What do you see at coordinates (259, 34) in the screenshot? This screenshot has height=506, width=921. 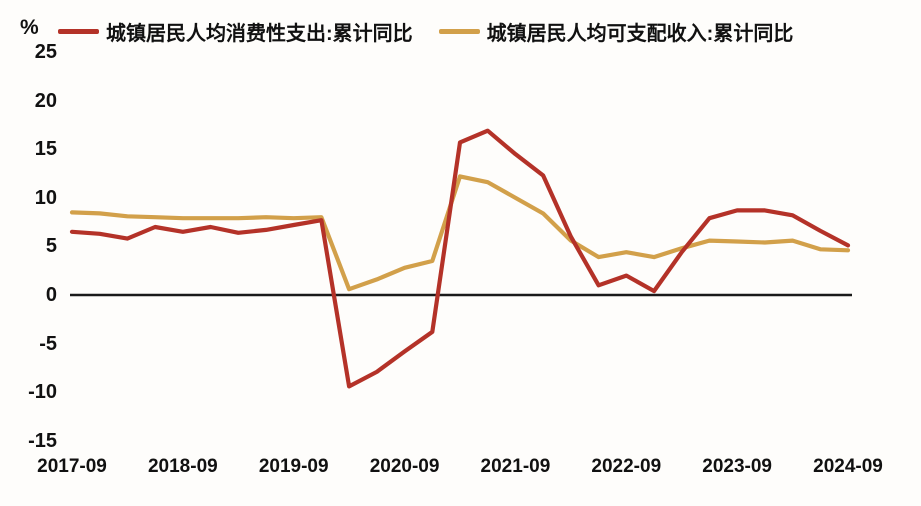 I see `consumption-series-label: 城镇居民人均消费性支出:累计同比` at bounding box center [259, 34].